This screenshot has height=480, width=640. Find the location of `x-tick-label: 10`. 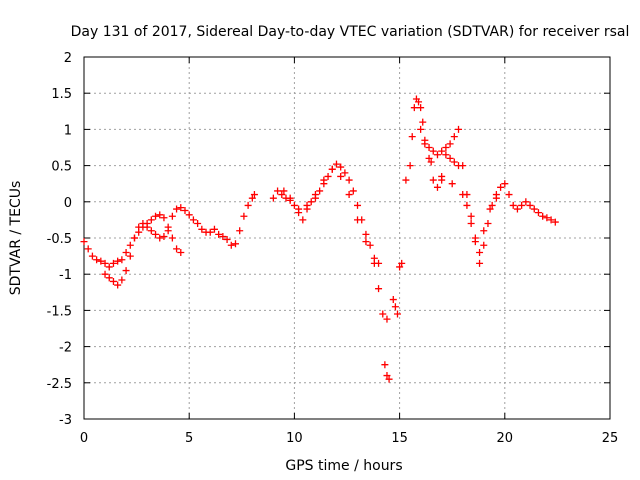

x-tick-label: 10 is located at coordinates (294, 438).